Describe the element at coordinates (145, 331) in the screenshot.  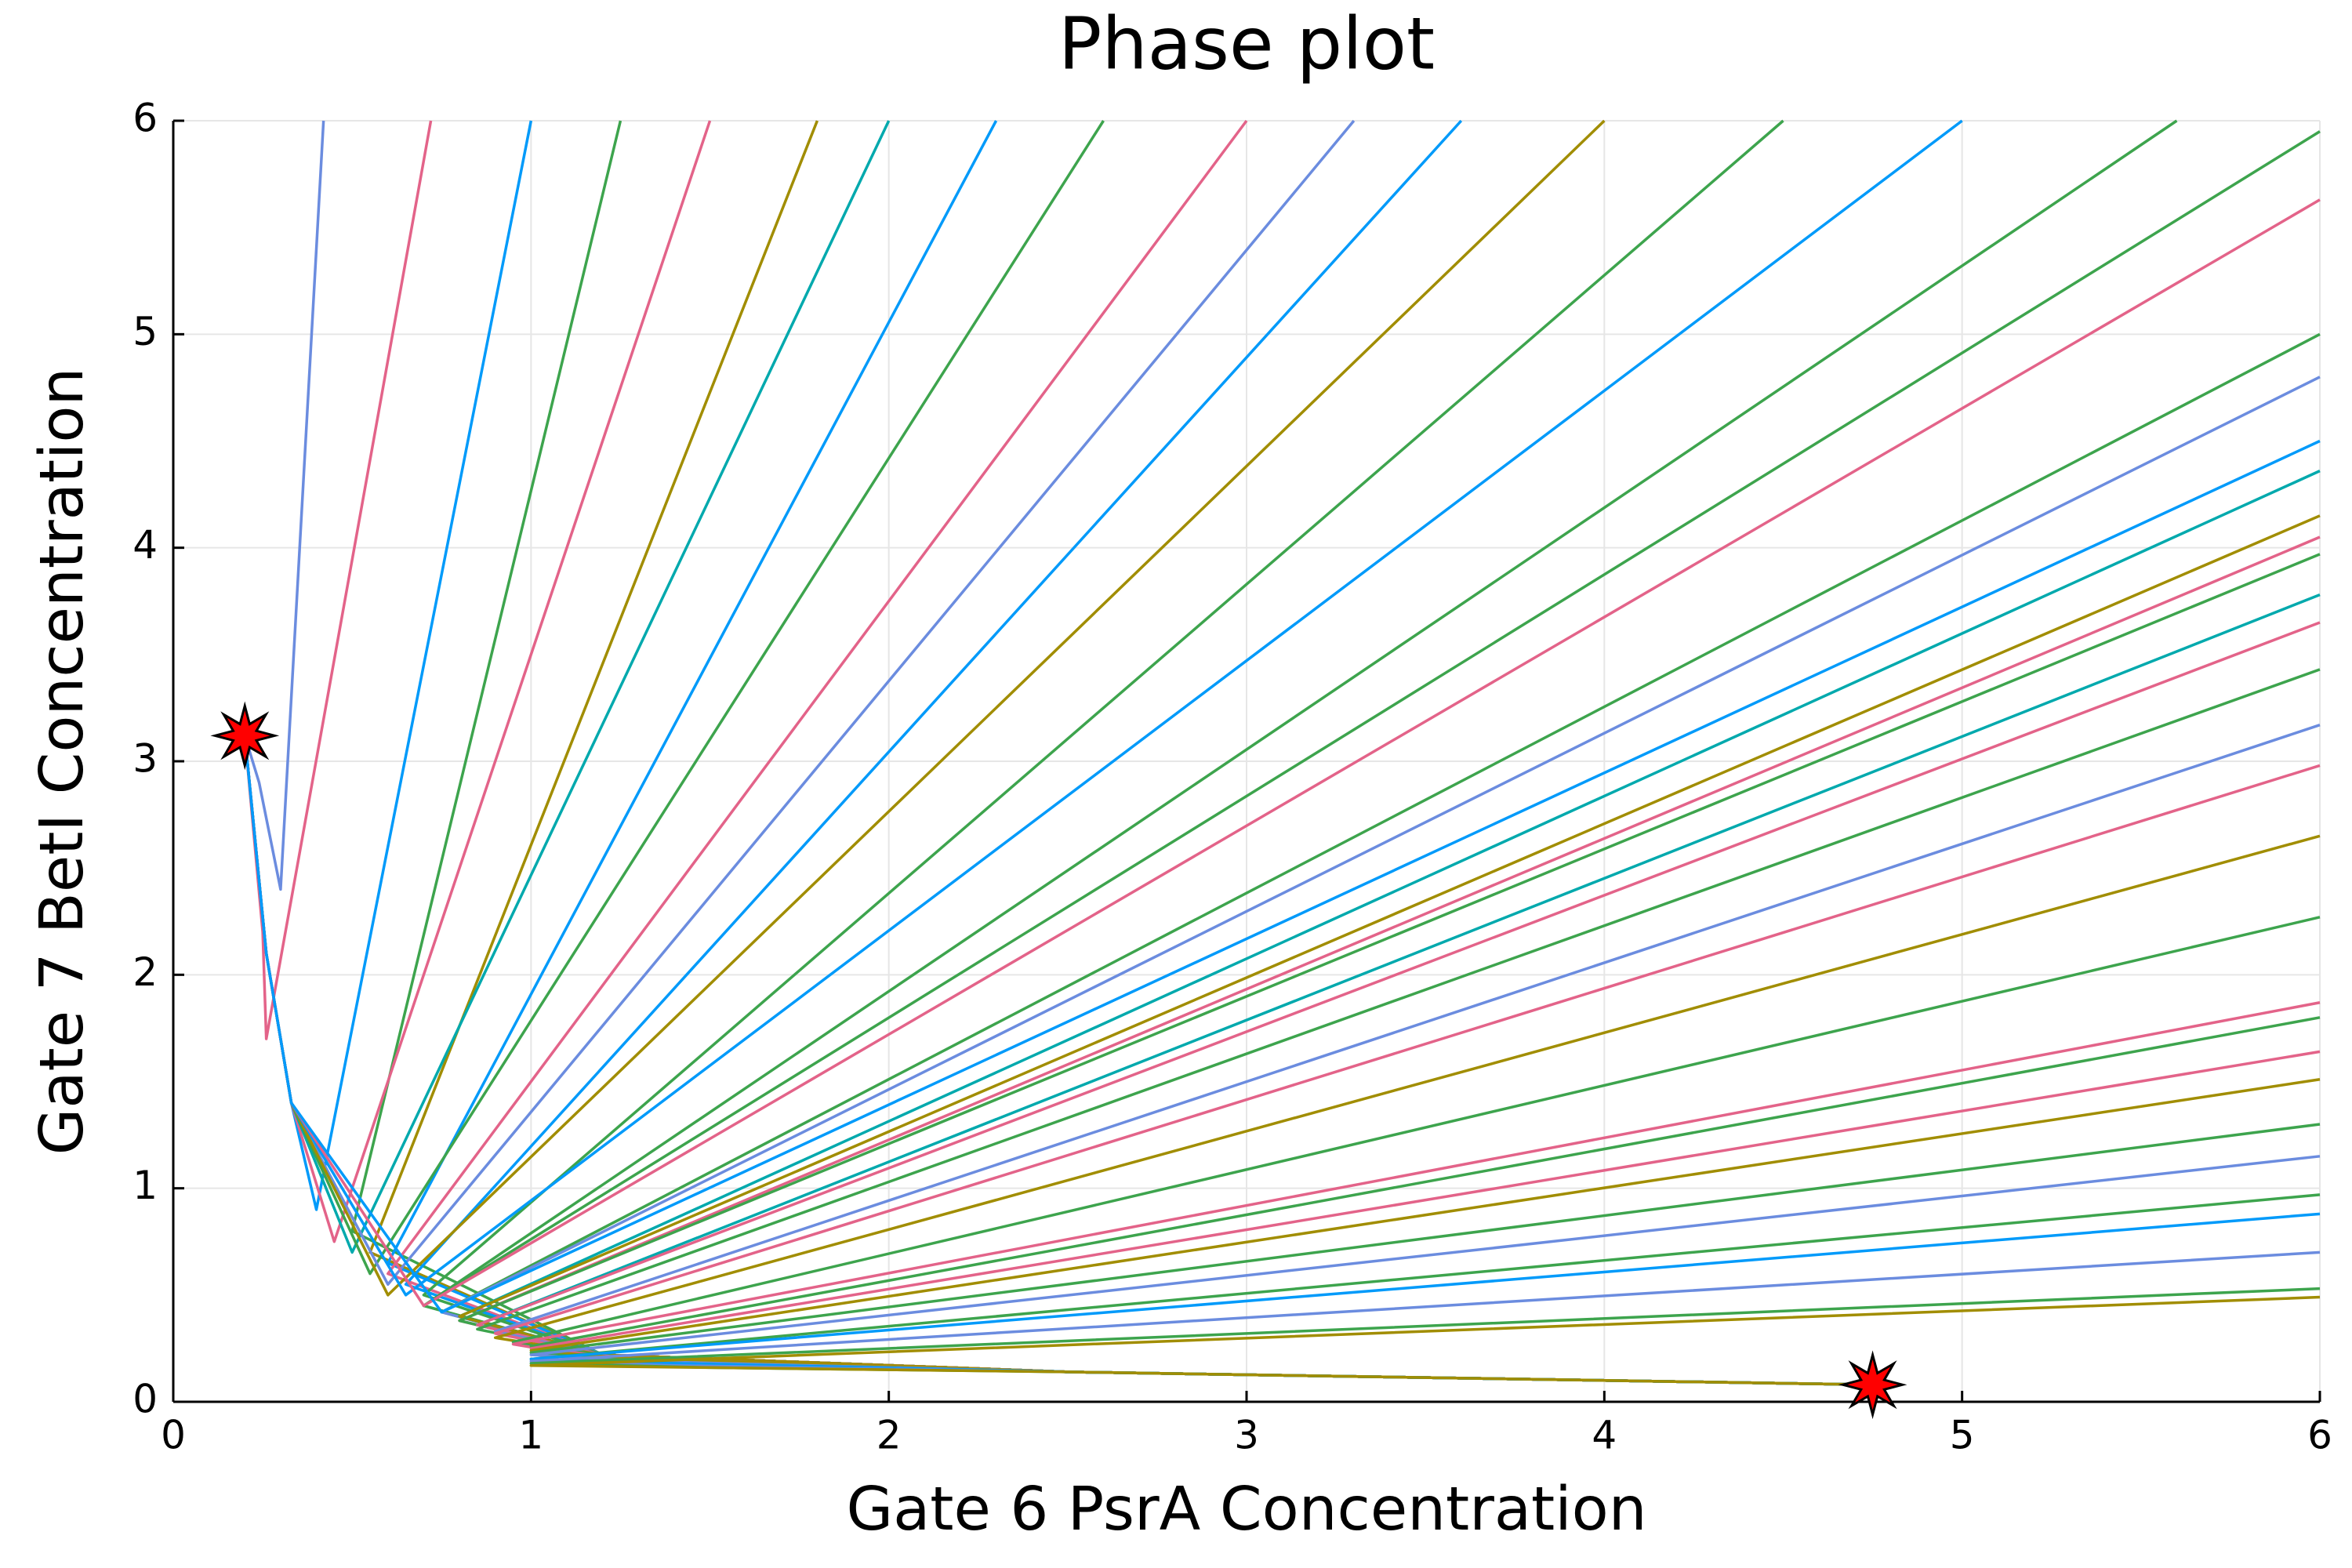
I see `y-tick-label: 5` at that location.